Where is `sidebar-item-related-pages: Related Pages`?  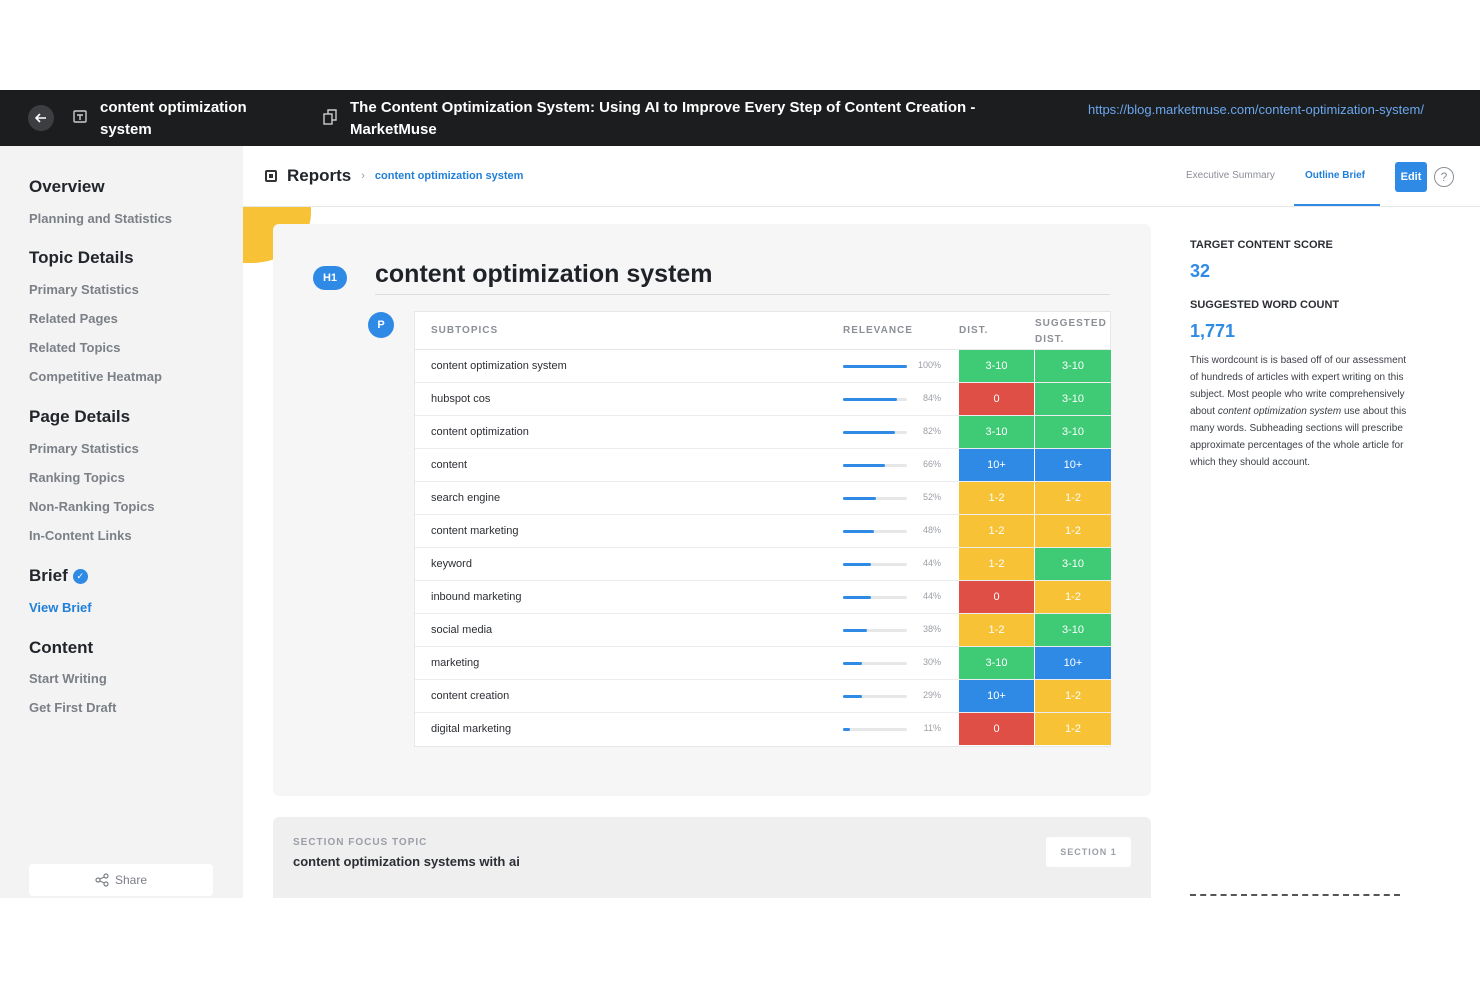
sidebar-item-related-pages: Related Pages is located at coordinates (73, 318).